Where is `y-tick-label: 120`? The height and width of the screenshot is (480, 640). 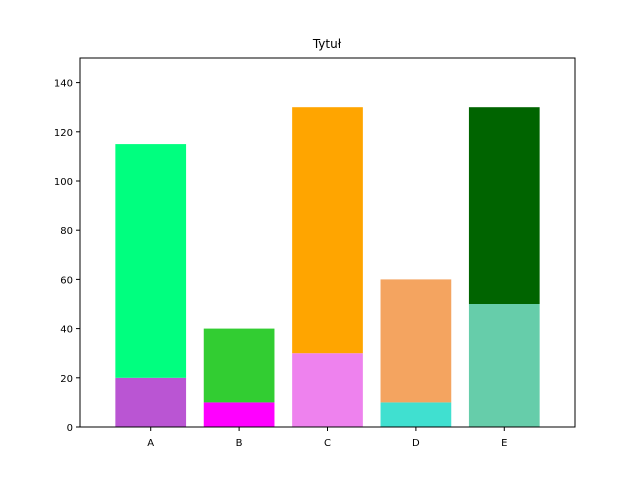
y-tick-label: 120 is located at coordinates (63, 133).